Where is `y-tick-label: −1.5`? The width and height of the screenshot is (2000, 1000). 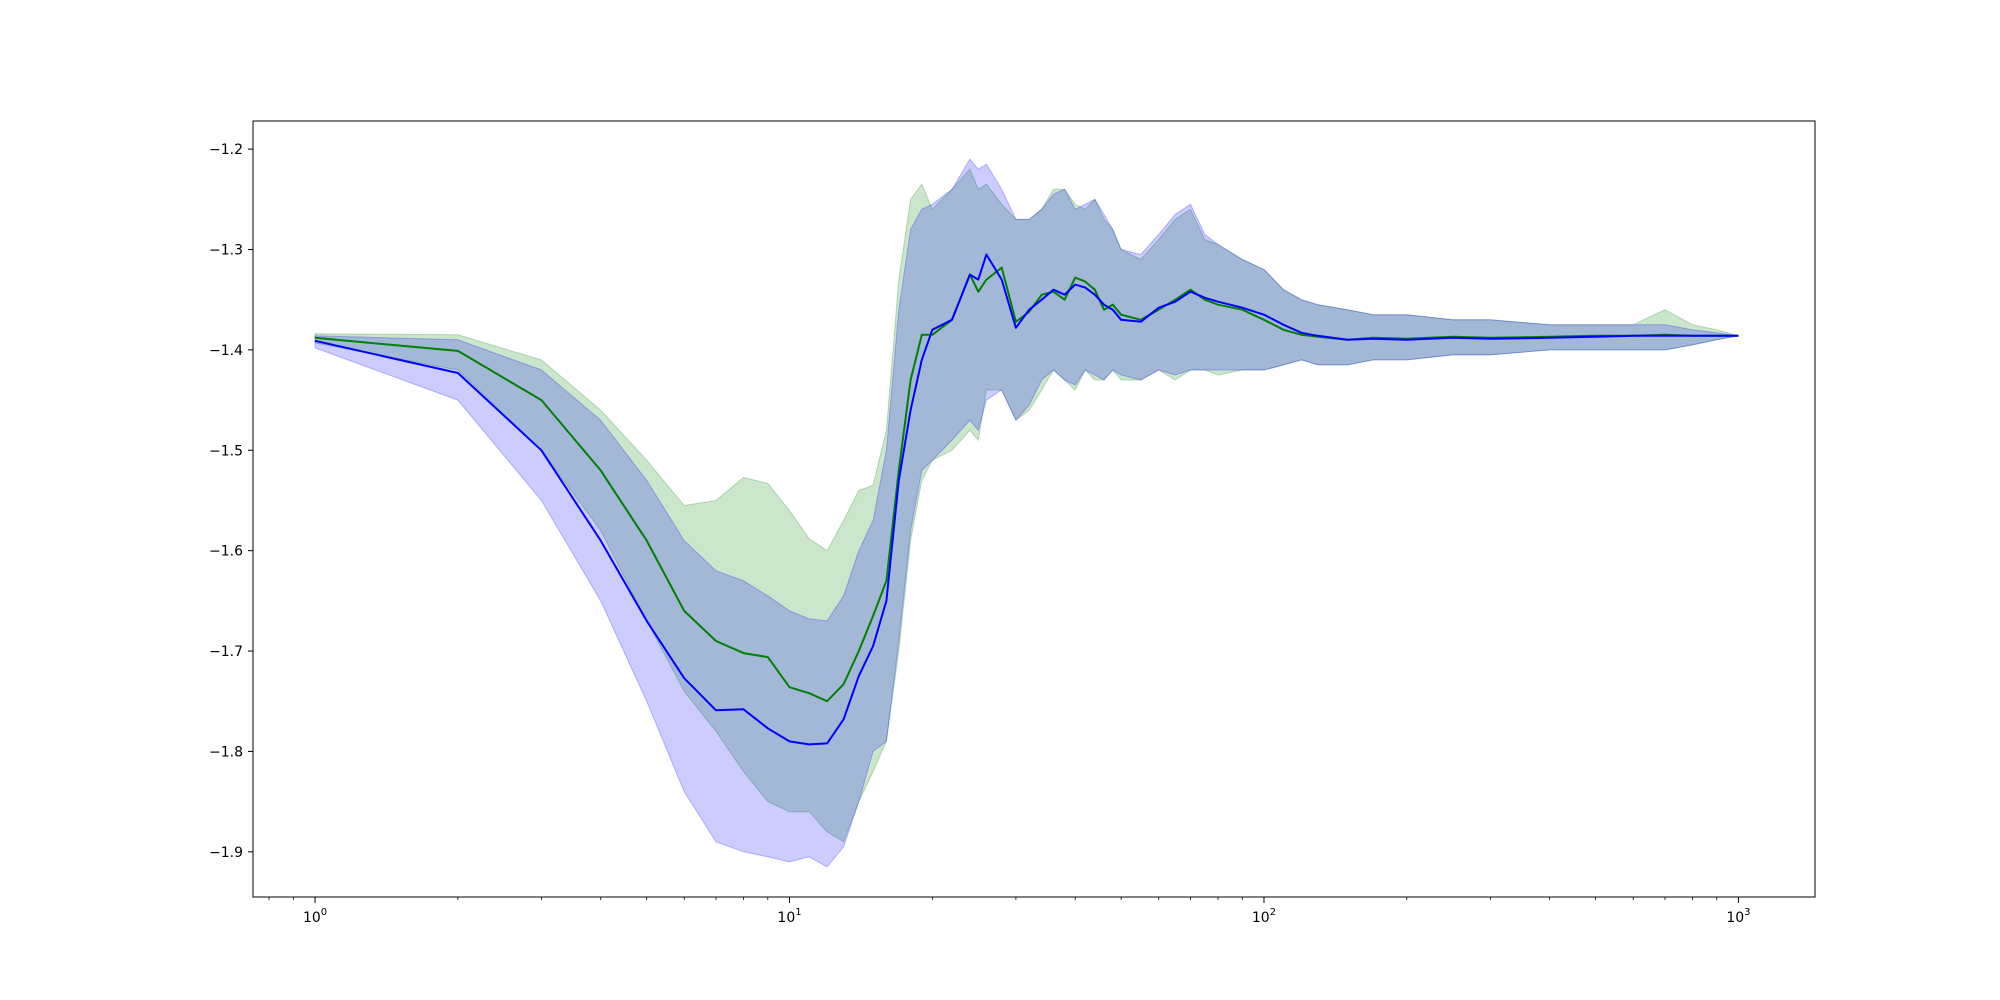
y-tick-label: −1.5 is located at coordinates (226, 451).